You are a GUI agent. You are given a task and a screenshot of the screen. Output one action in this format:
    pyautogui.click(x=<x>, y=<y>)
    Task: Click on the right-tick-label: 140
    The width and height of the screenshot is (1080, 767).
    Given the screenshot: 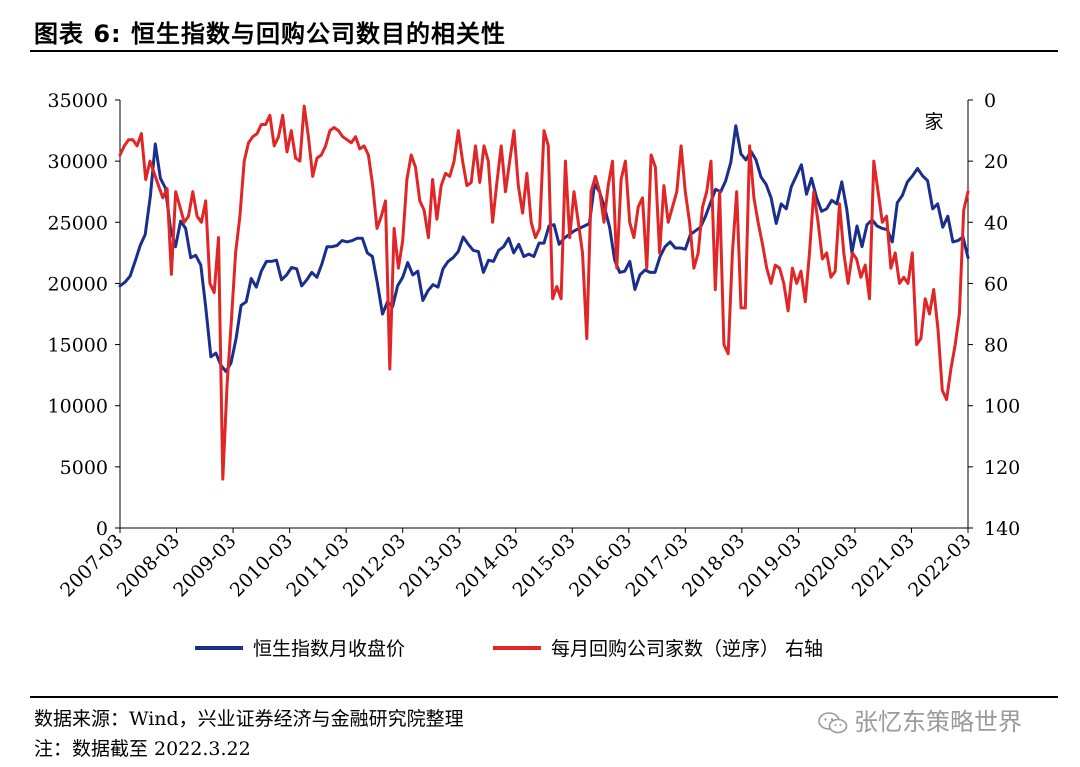 What is the action you would take?
    pyautogui.click(x=1002, y=529)
    